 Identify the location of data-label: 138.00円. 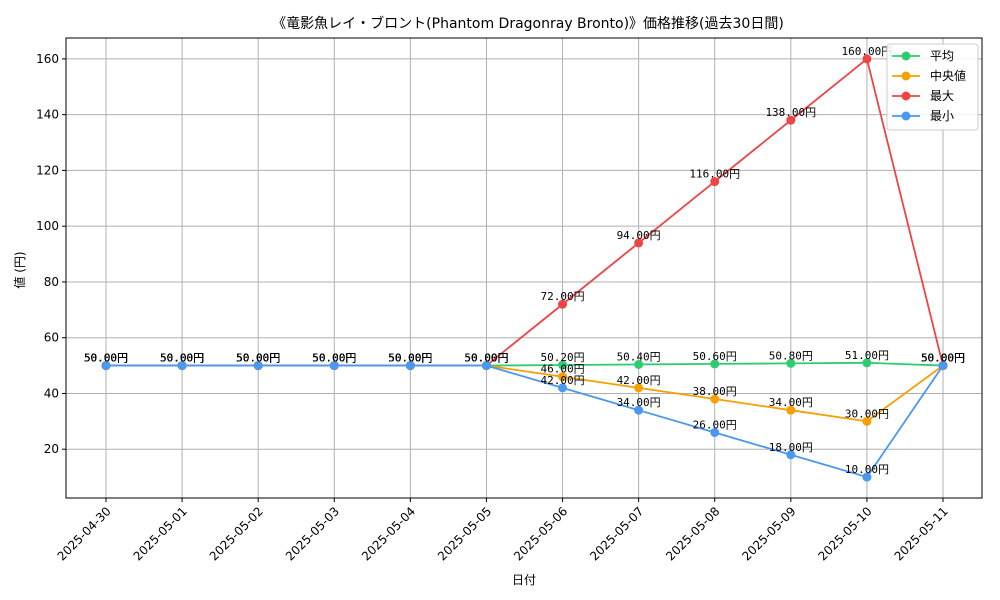
(790, 112).